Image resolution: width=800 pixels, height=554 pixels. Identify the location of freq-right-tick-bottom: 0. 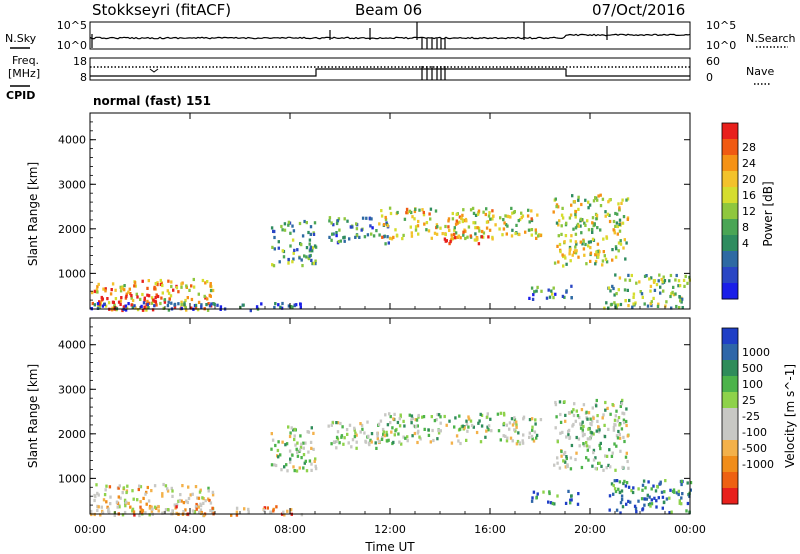
(709, 77).